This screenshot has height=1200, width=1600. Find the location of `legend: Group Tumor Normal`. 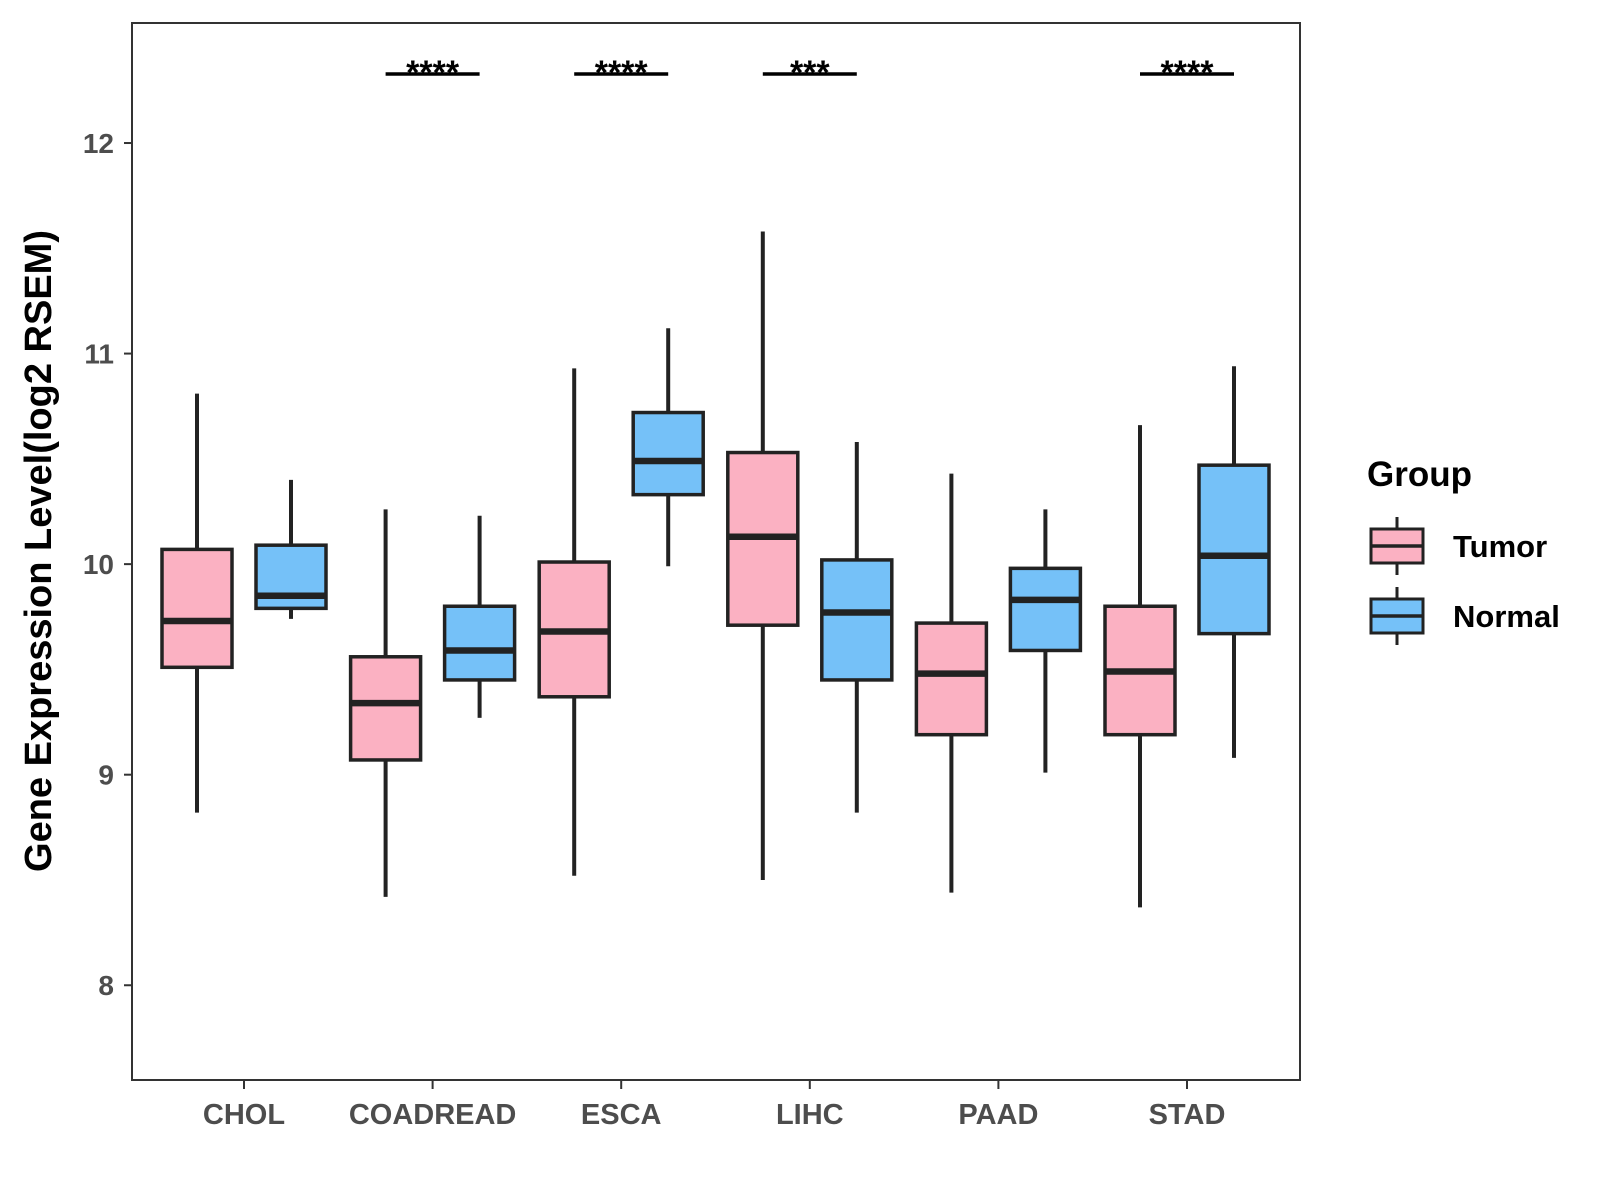

legend: Group Tumor Normal is located at coordinates (1463, 550).